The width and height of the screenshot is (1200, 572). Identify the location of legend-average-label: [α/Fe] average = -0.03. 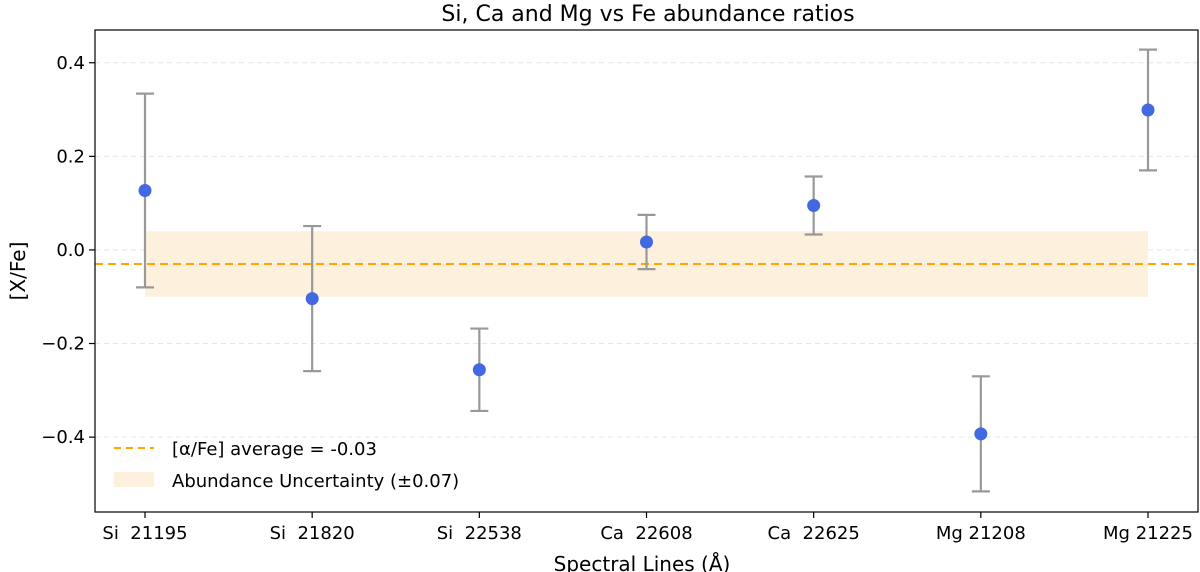
(274, 449).